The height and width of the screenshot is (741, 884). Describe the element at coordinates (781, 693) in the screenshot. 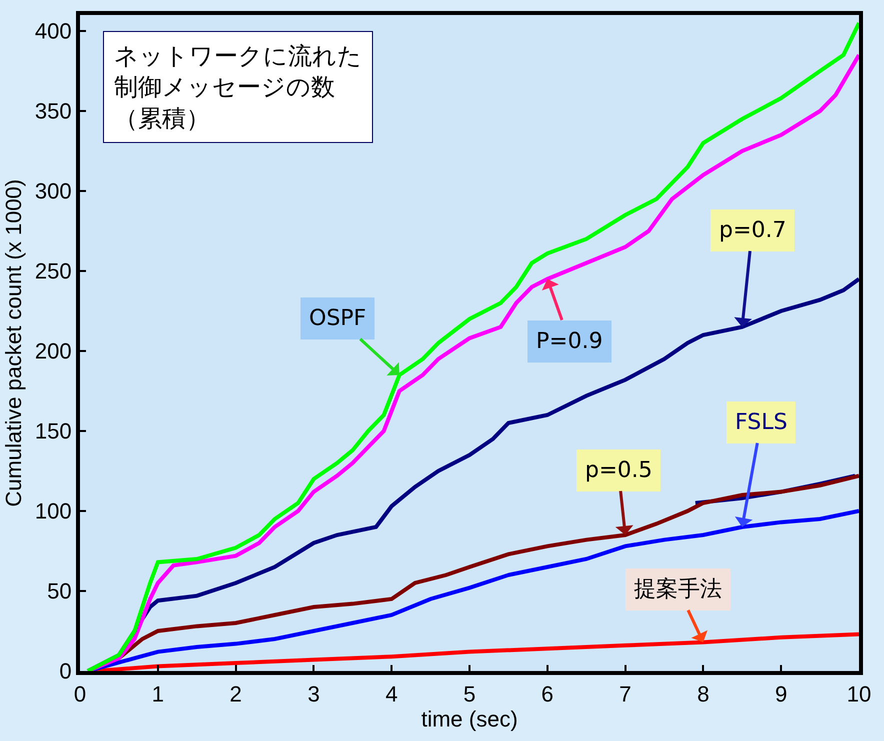

I see `x-tick-label: 9` at that location.